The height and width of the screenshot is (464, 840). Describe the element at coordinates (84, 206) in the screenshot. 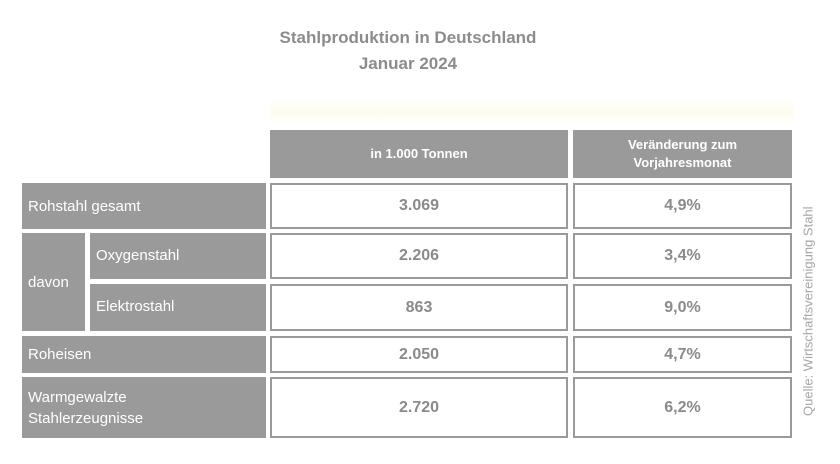

I see `row-label-rohstahl-text: Rohstahl gesamt` at that location.